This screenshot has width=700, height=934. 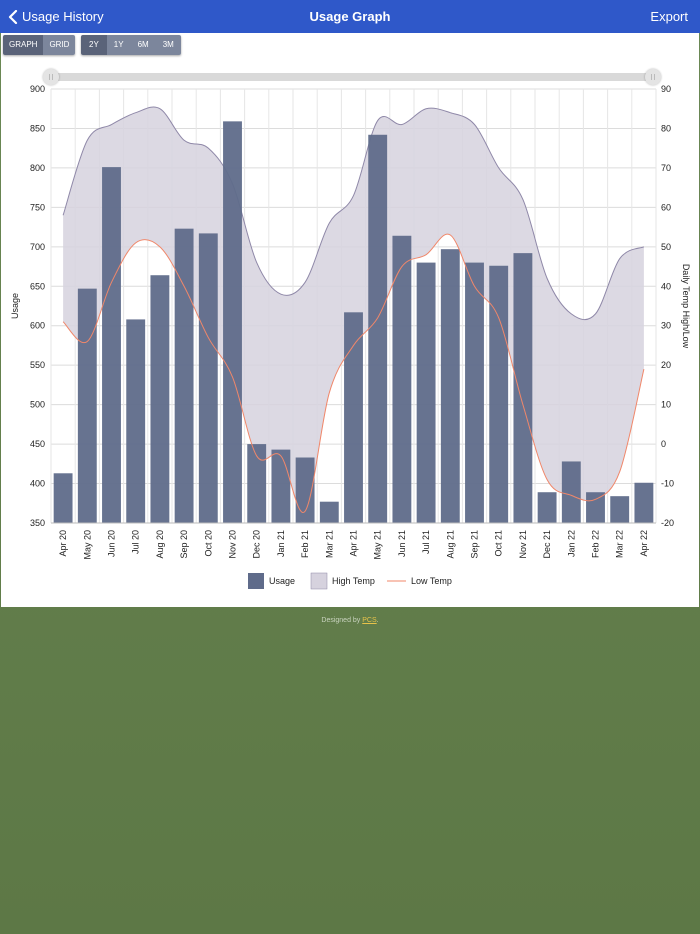 What do you see at coordinates (168, 45) in the screenshot?
I see `range-3m-button: 3M` at bounding box center [168, 45].